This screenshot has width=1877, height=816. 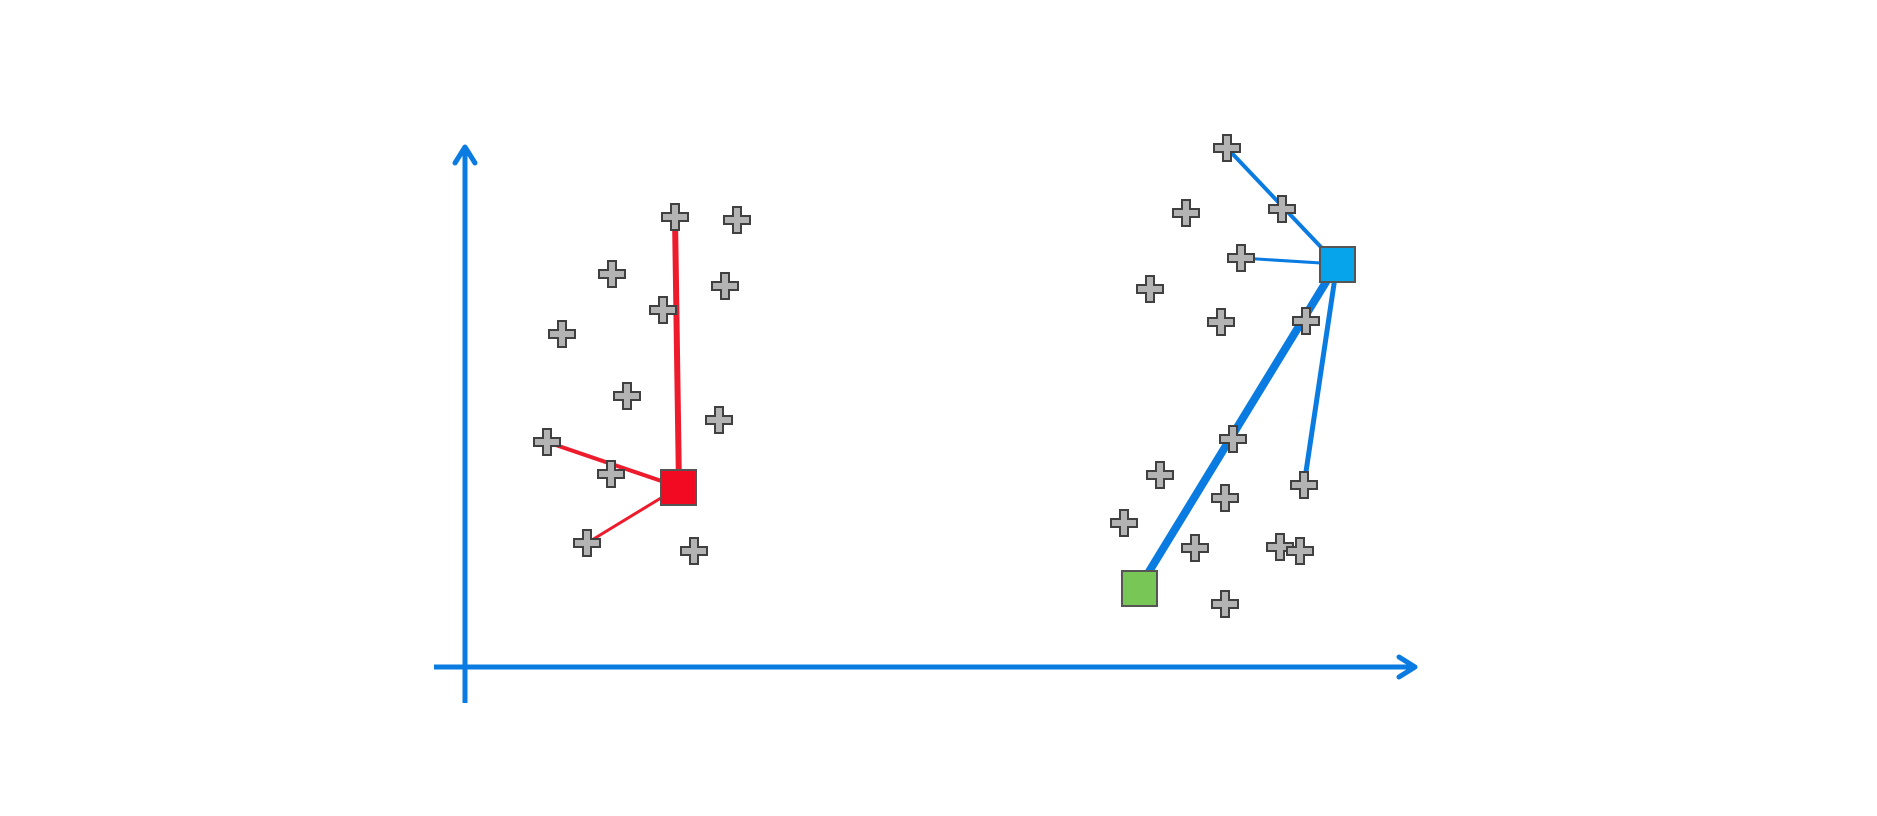 What do you see at coordinates (1337, 264) in the screenshot?
I see `blue-centroid-square-icon` at bounding box center [1337, 264].